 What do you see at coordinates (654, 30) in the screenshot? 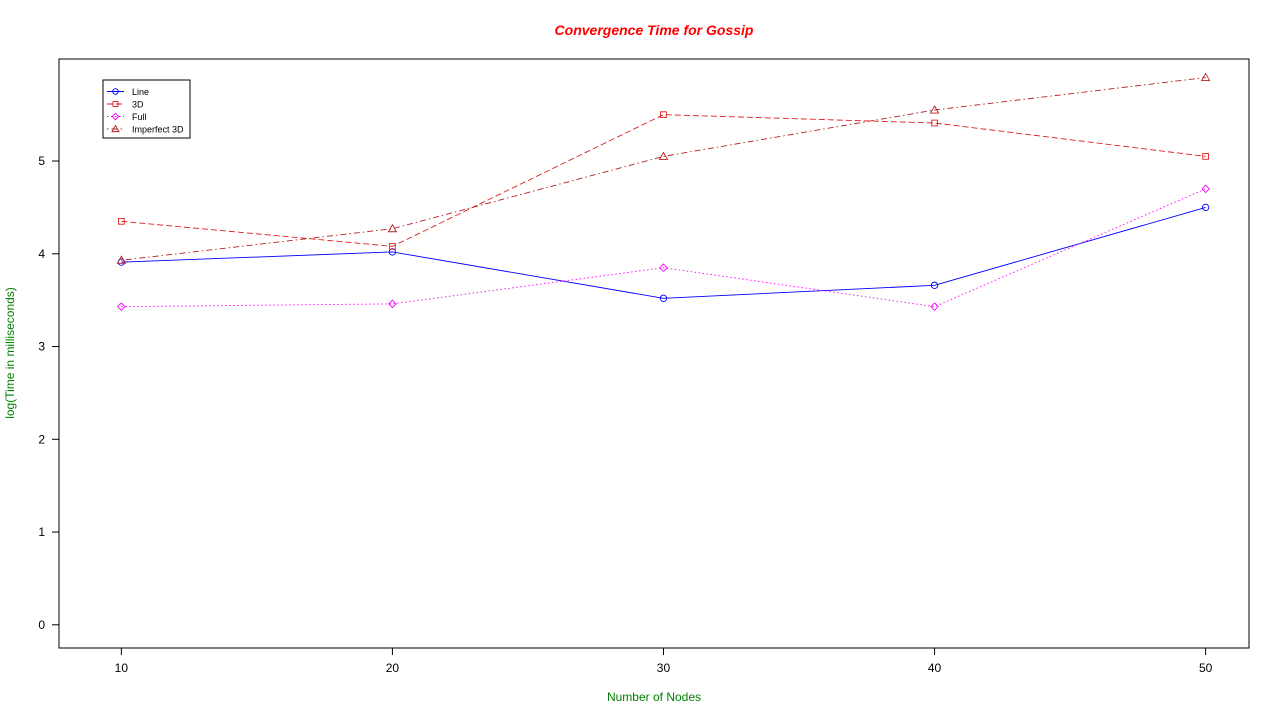
I see `chart-title: Convergence Time for Gossip` at bounding box center [654, 30].